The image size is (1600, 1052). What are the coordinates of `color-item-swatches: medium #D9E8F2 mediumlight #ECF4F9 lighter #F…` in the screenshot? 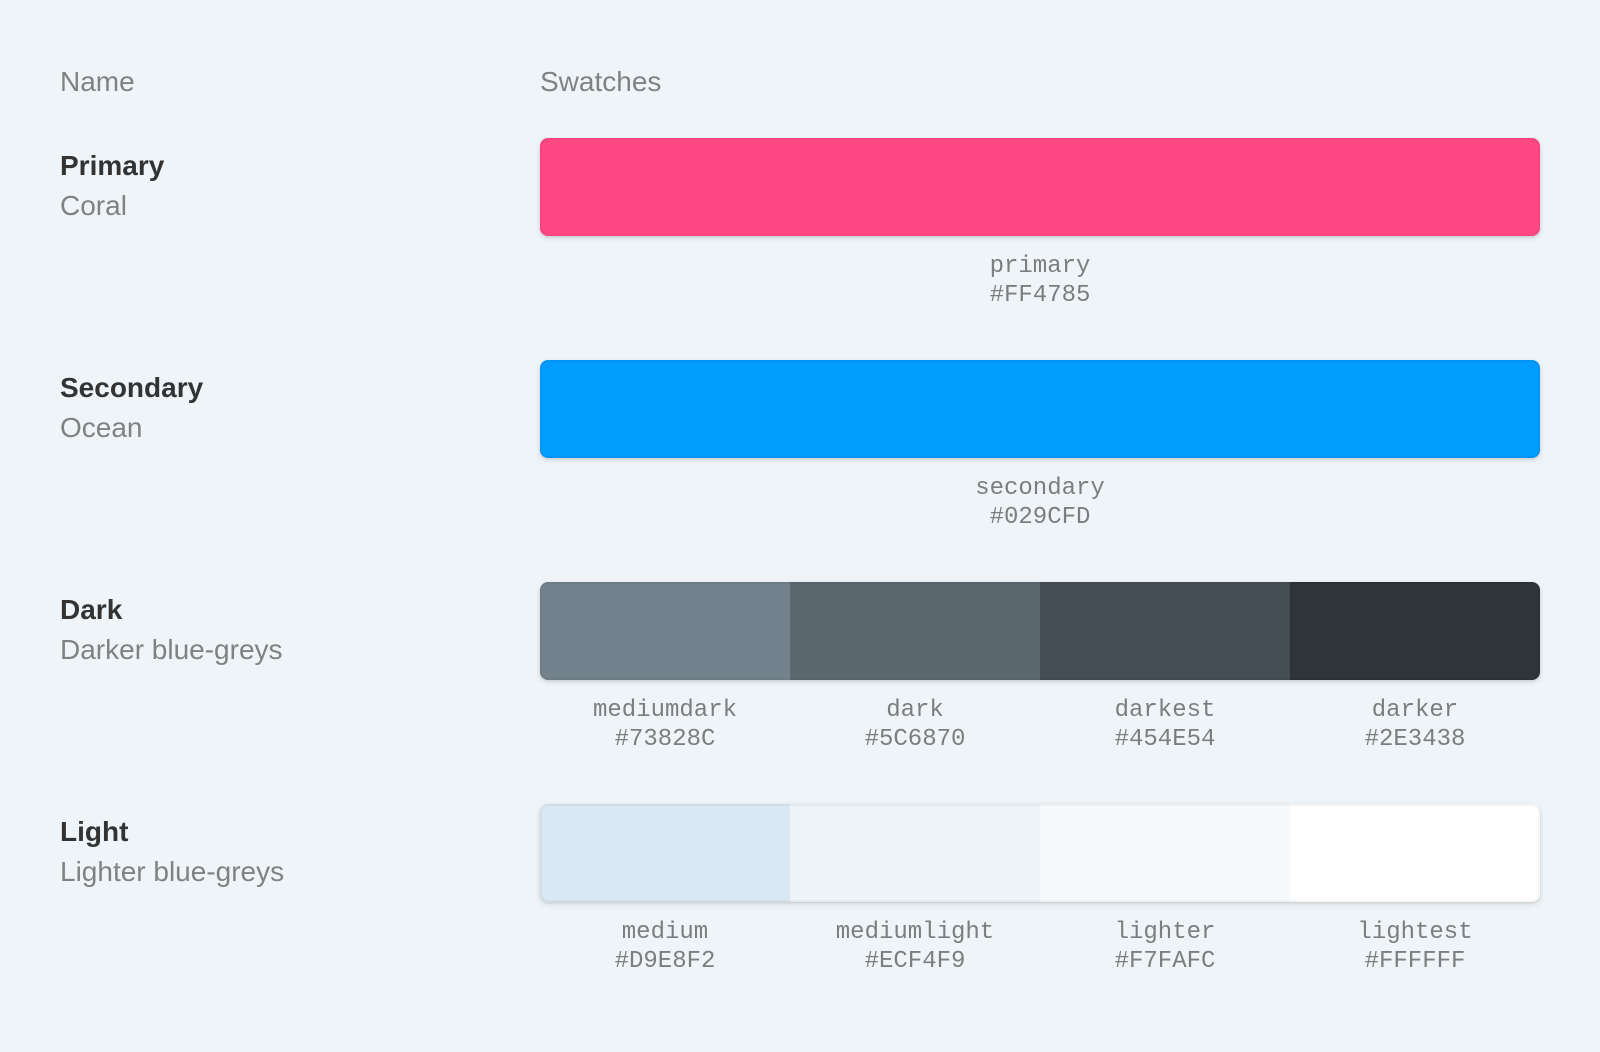 It's located at (1040, 890).